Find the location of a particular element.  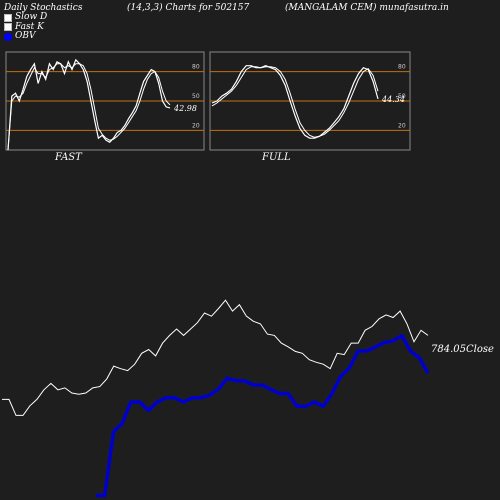

chart-type-label: Daily Stochastics is located at coordinates (43, 8).